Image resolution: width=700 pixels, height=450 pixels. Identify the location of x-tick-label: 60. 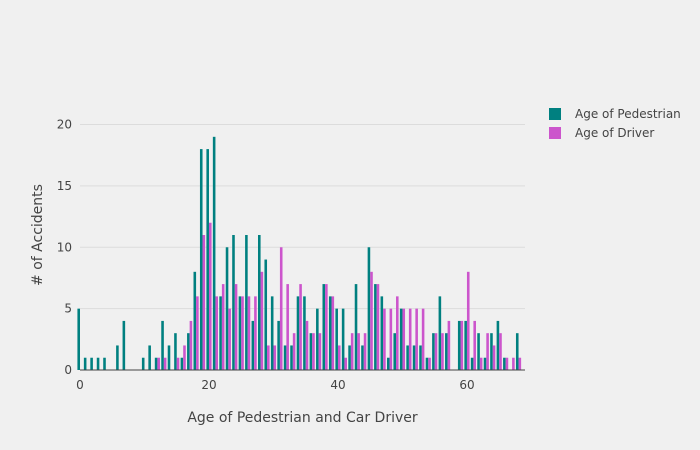
(466, 385).